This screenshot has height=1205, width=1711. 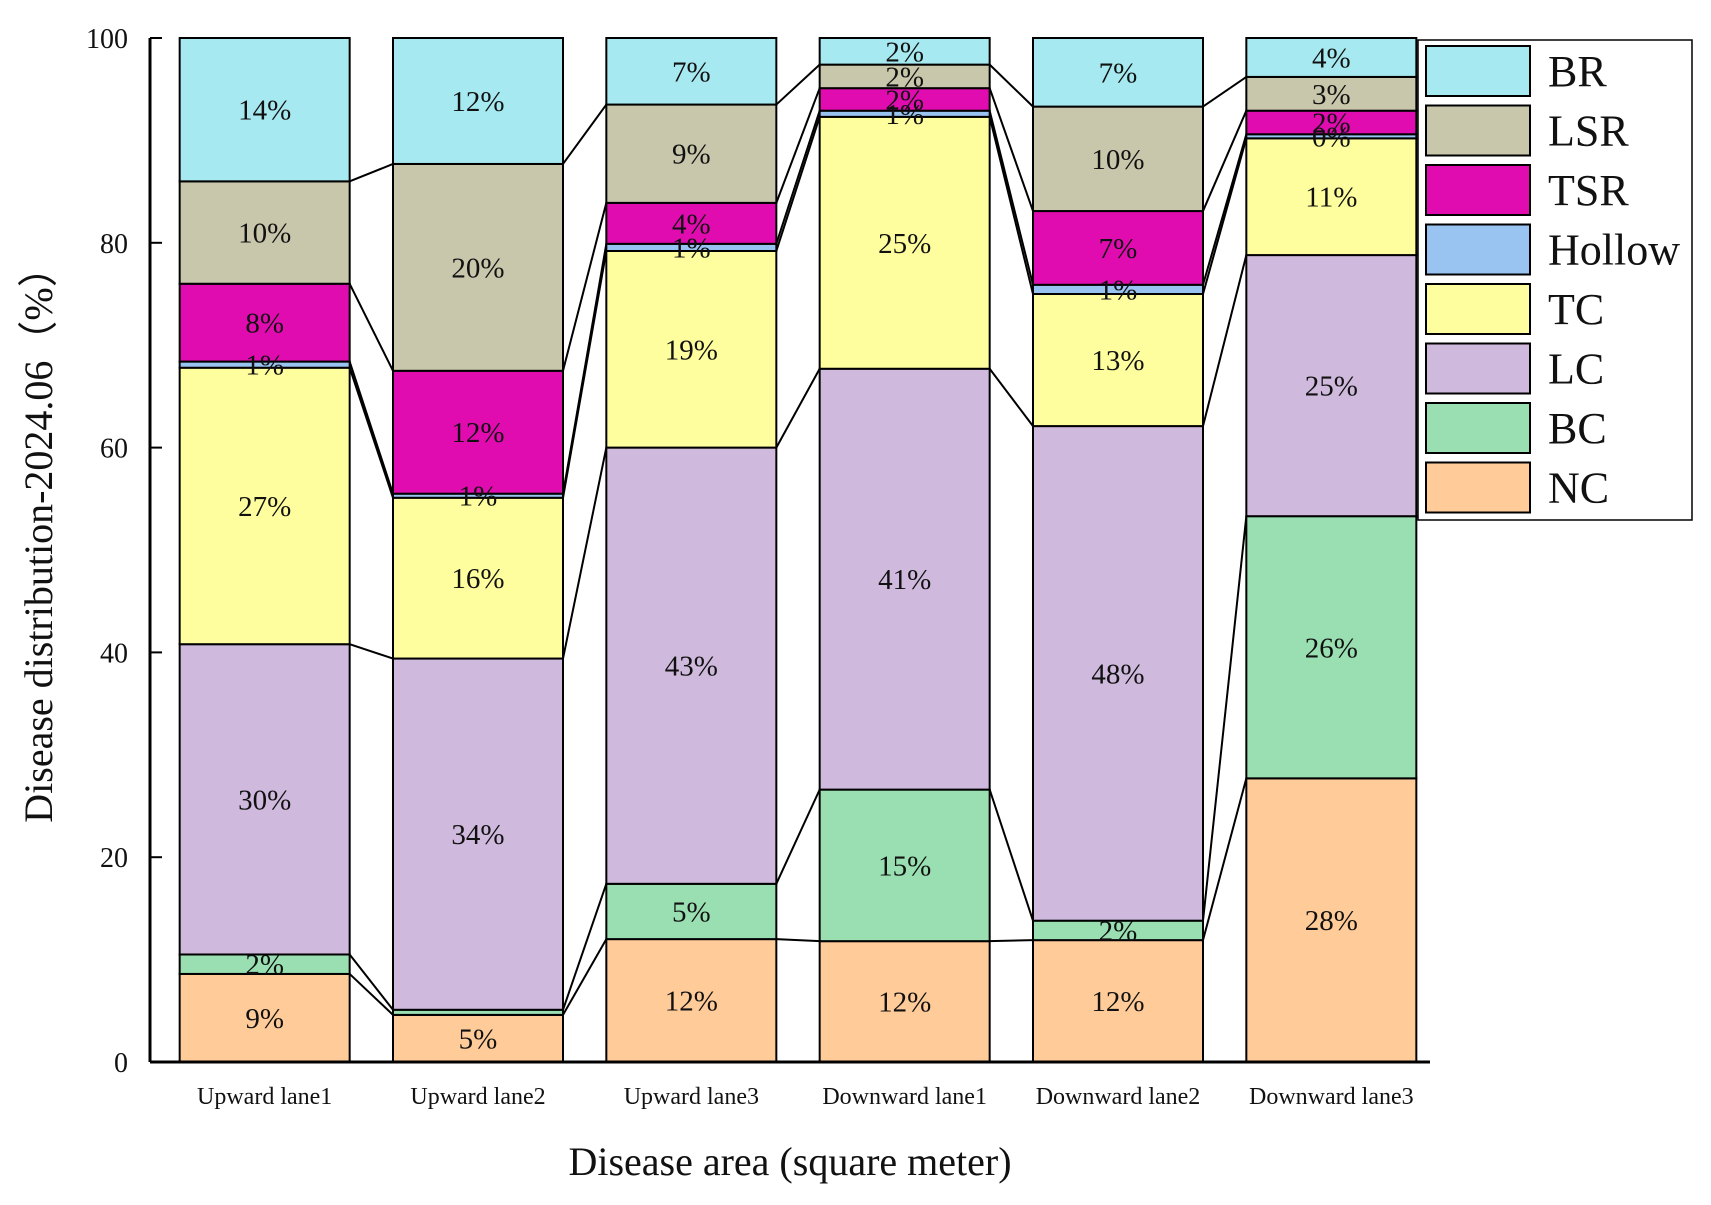 I want to click on x-axis-title: Disease area (square meter), so click(x=789, y=1161).